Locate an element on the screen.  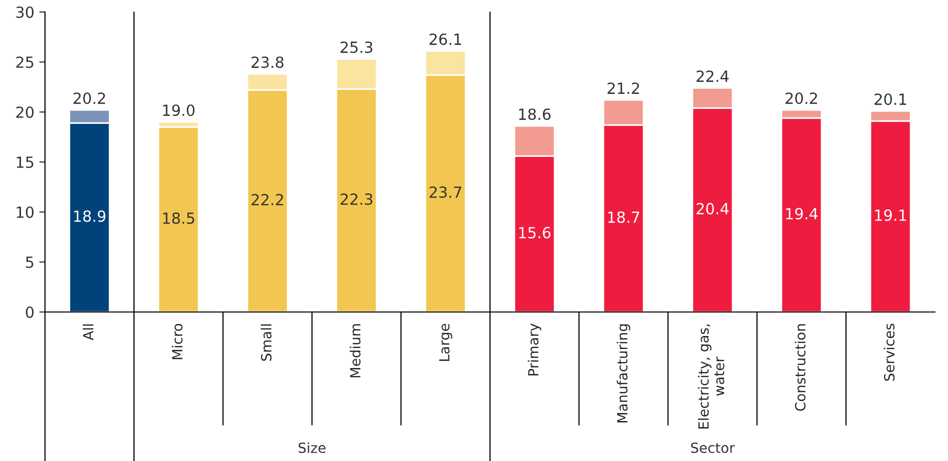
y-tick-label: 0 is located at coordinates (30, 312).